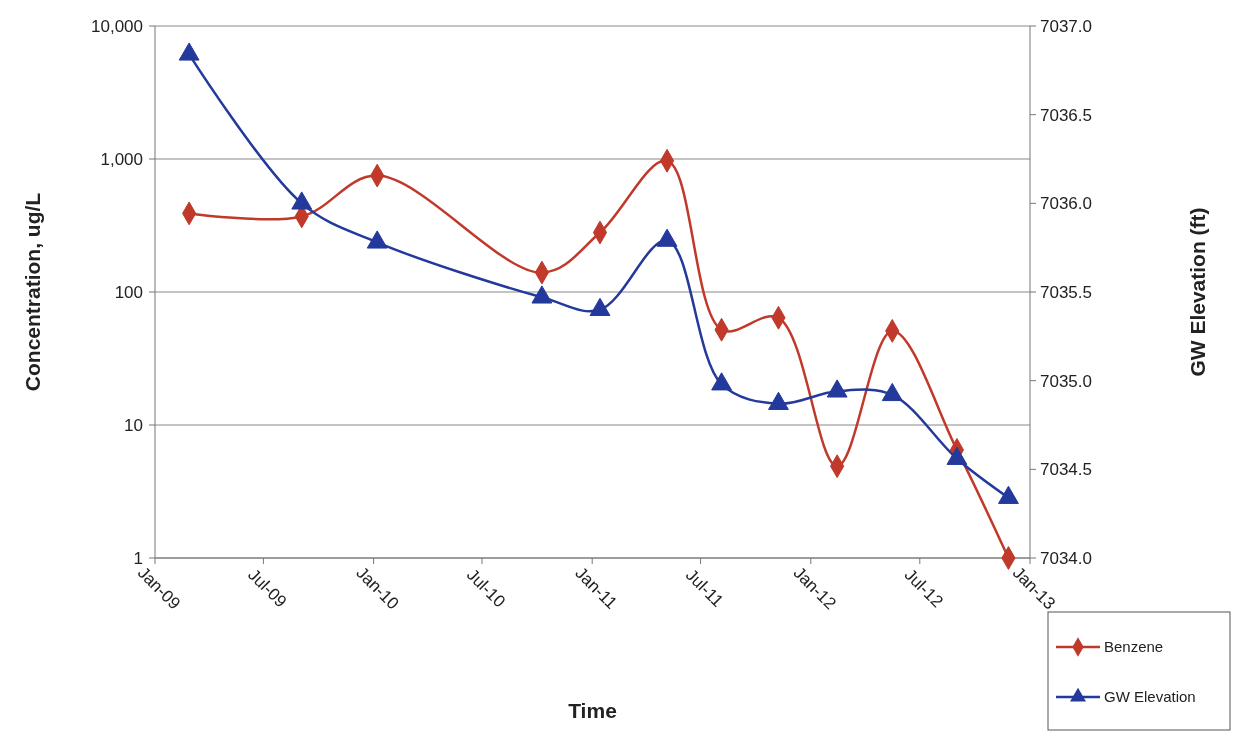 The width and height of the screenshot is (1235, 737). I want to click on y2-tick-label: 7036.0, so click(1066, 204).